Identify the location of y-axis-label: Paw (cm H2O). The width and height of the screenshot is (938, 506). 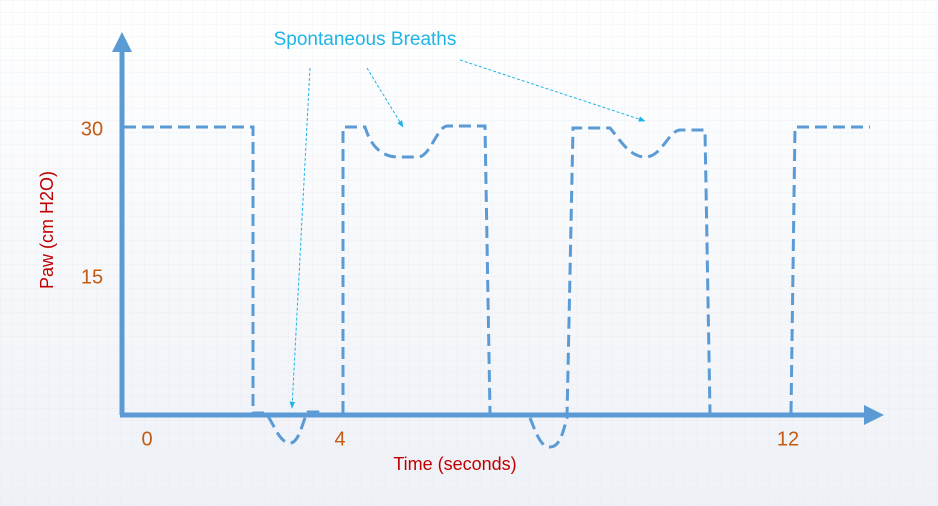
(47, 230).